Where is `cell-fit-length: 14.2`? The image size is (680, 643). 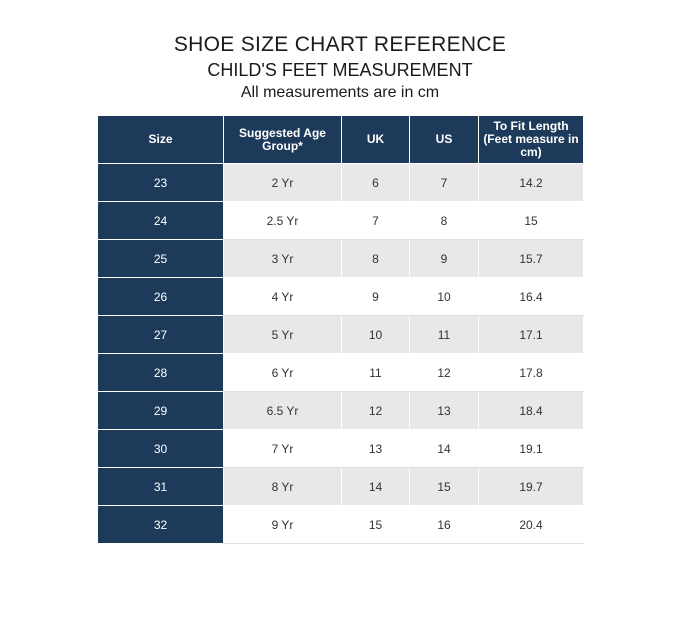
cell-fit-length: 14.2 is located at coordinates (531, 182).